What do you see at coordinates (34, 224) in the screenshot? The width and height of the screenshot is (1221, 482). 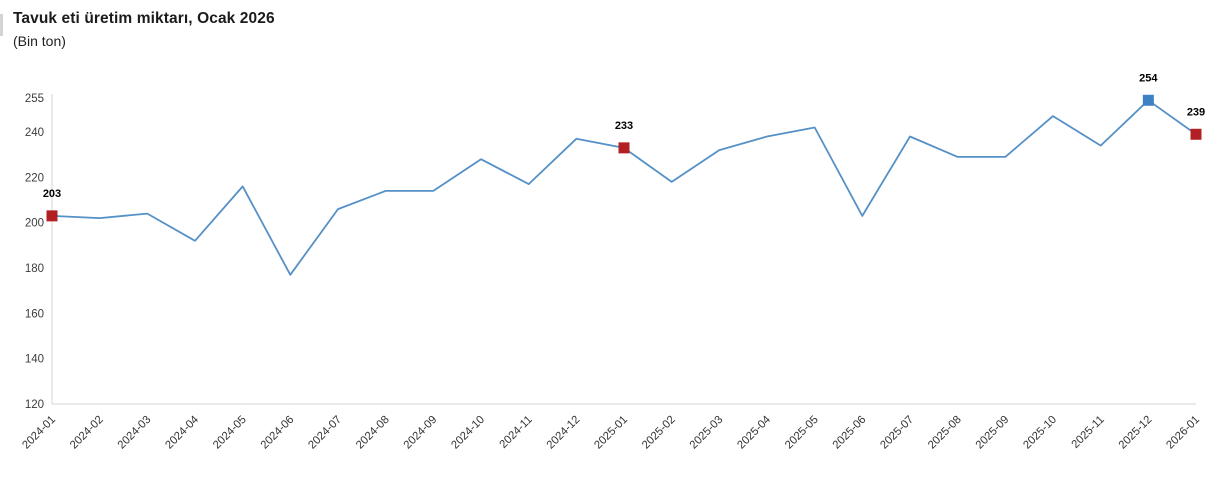 I see `y-tick-label: 200` at bounding box center [34, 224].